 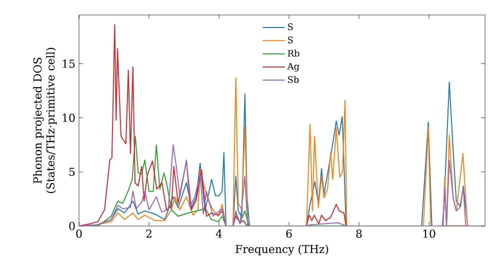 I want to click on legend-label: Ag, so click(x=293, y=67).